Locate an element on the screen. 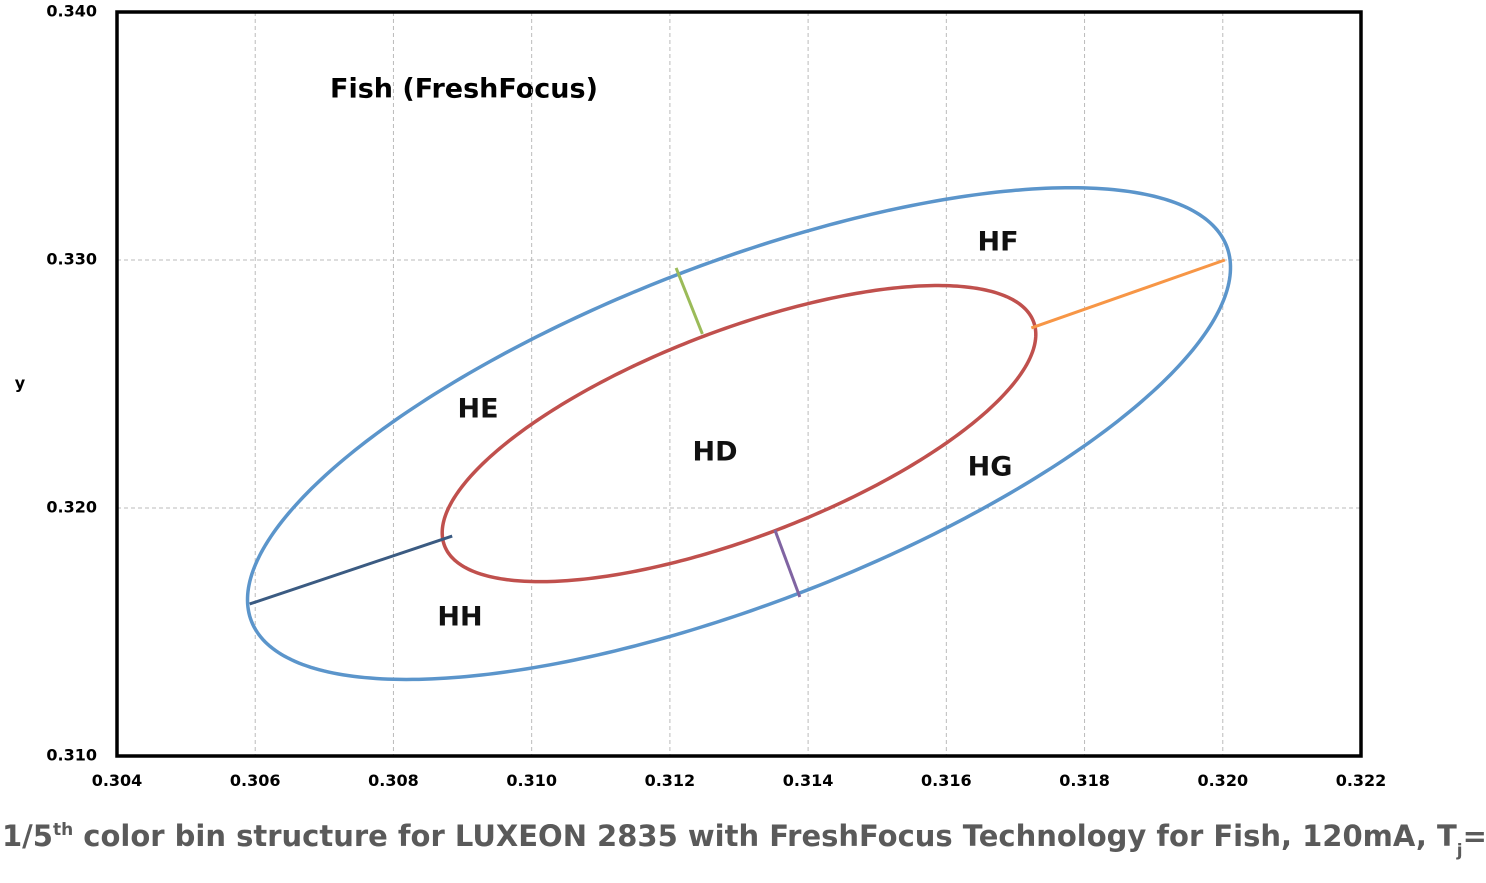  x-tick-label: 0.304 is located at coordinates (117, 780).